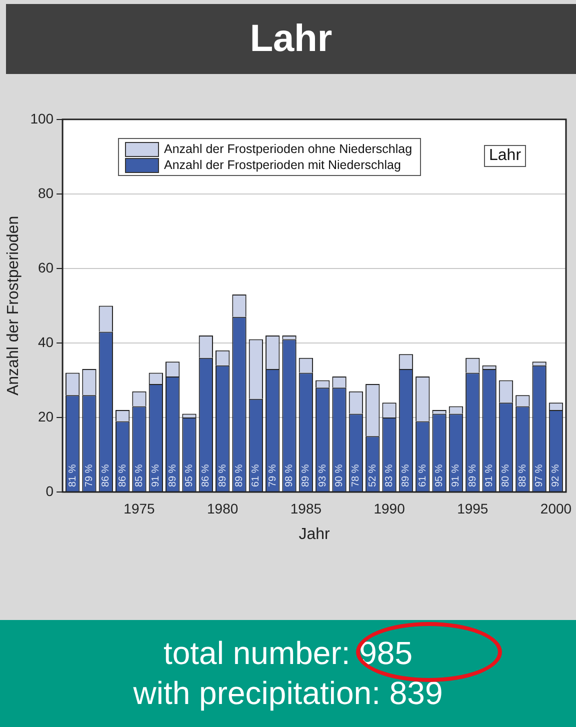  What do you see at coordinates (506, 475) in the screenshot?
I see `annotation: 80 %` at bounding box center [506, 475].